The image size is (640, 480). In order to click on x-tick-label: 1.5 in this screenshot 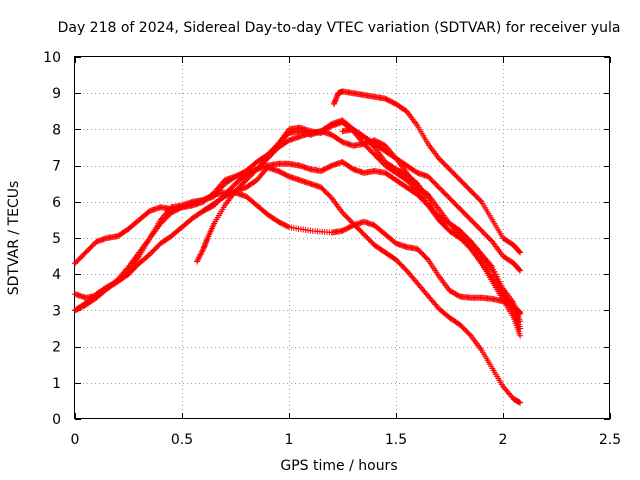, I will do `click(396, 440)`.